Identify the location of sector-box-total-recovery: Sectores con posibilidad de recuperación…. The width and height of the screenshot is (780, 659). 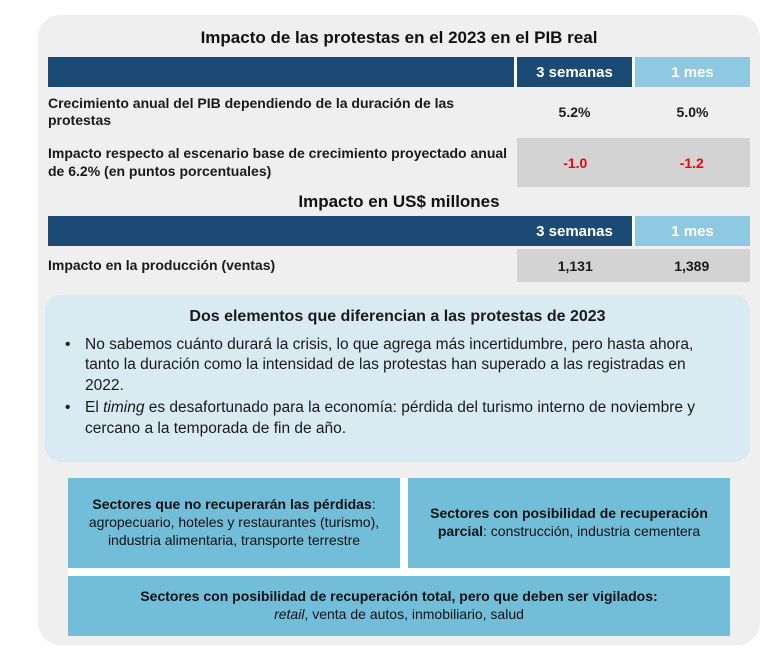
(399, 606).